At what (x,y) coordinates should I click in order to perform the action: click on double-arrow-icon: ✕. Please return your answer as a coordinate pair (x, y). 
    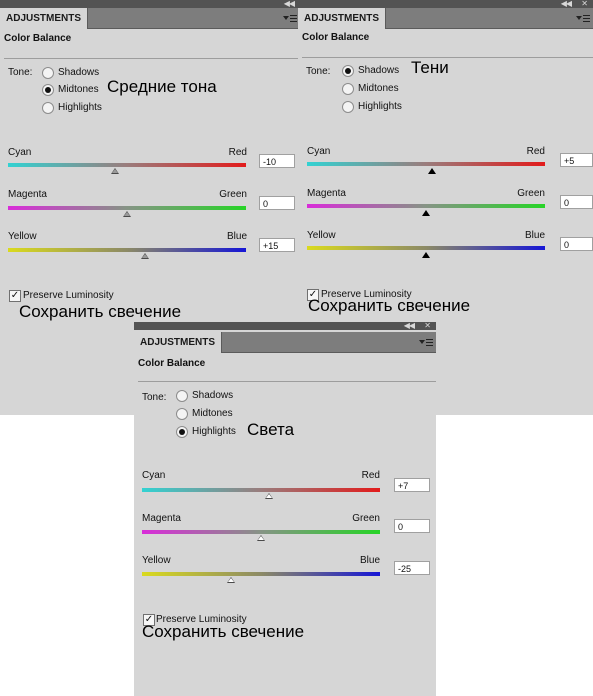
    Looking at the image, I should click on (584, 4).